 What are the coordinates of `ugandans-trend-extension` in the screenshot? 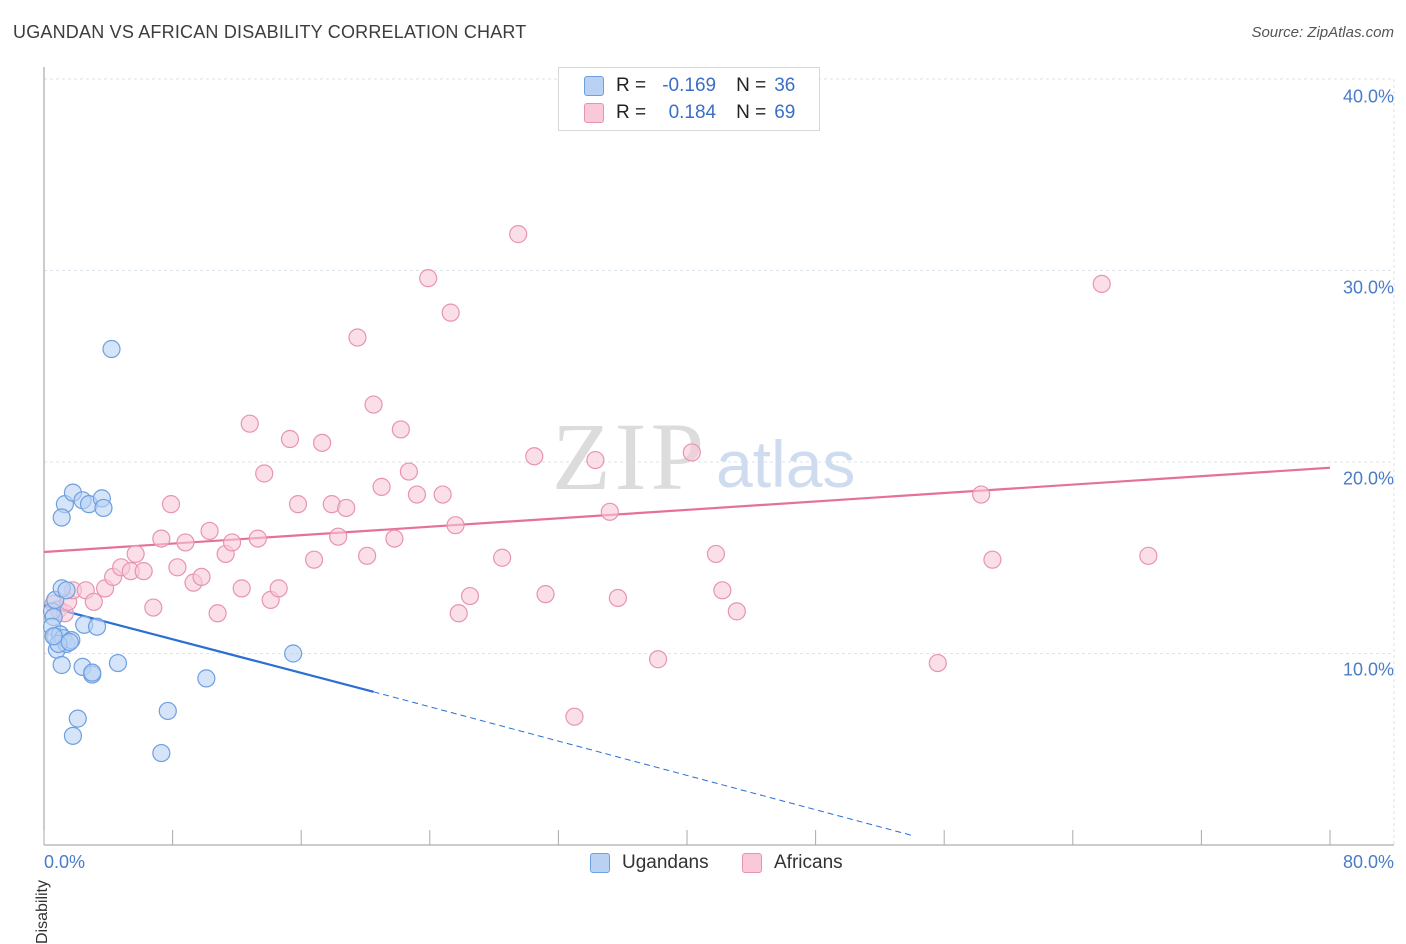 It's located at (643, 763).